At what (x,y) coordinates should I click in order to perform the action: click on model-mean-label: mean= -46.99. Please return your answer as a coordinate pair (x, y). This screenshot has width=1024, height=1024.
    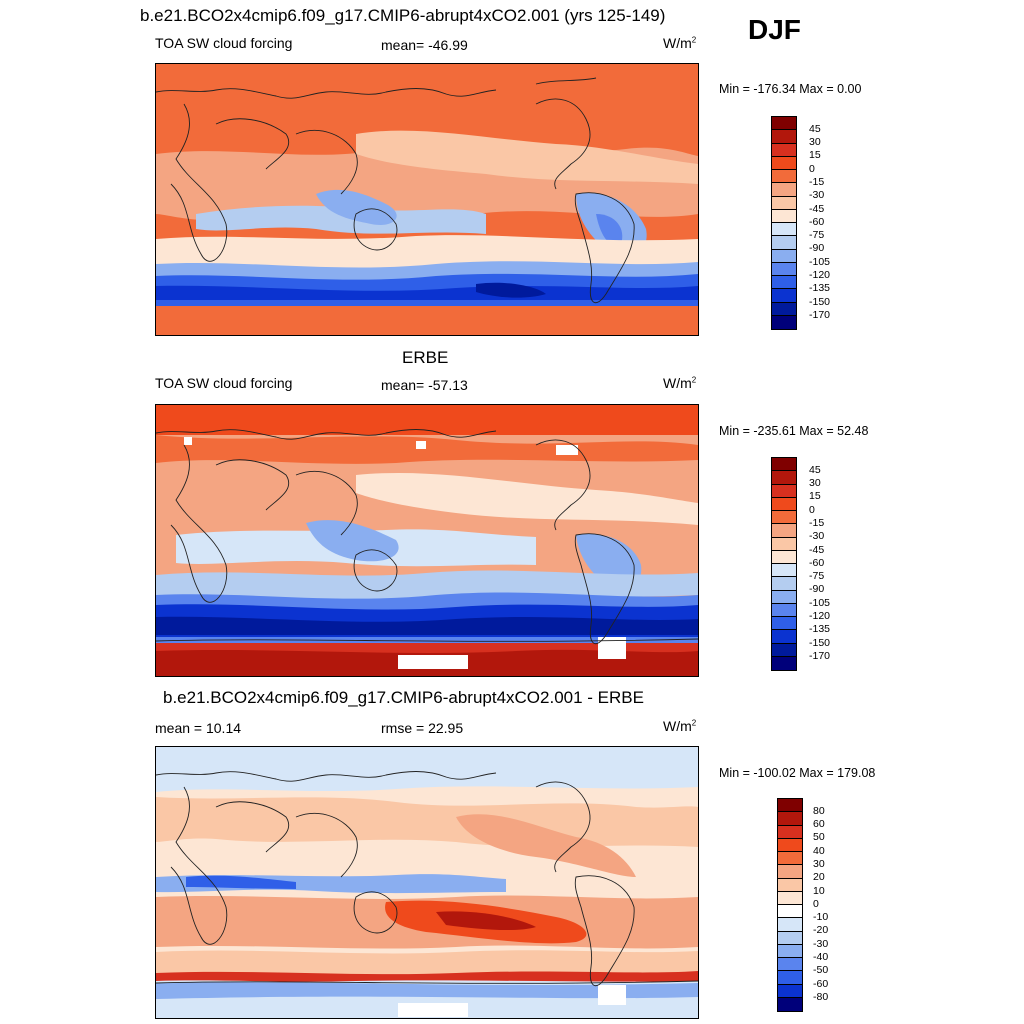
    Looking at the image, I should click on (424, 45).